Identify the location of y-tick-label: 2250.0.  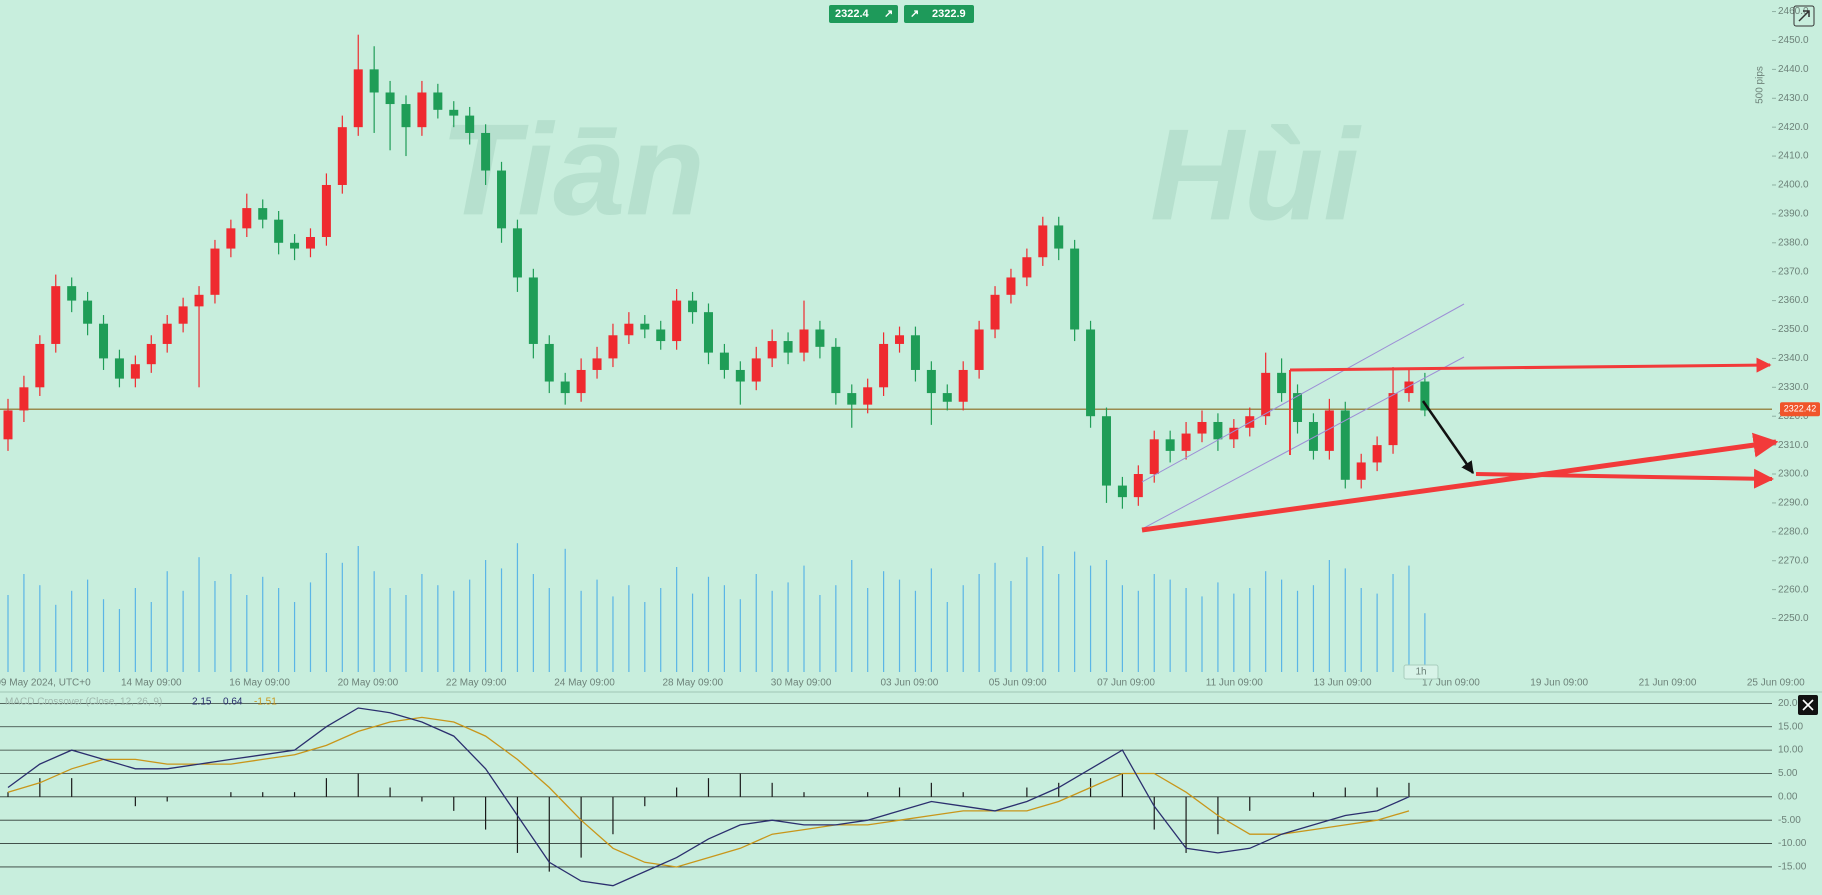
(1793, 618).